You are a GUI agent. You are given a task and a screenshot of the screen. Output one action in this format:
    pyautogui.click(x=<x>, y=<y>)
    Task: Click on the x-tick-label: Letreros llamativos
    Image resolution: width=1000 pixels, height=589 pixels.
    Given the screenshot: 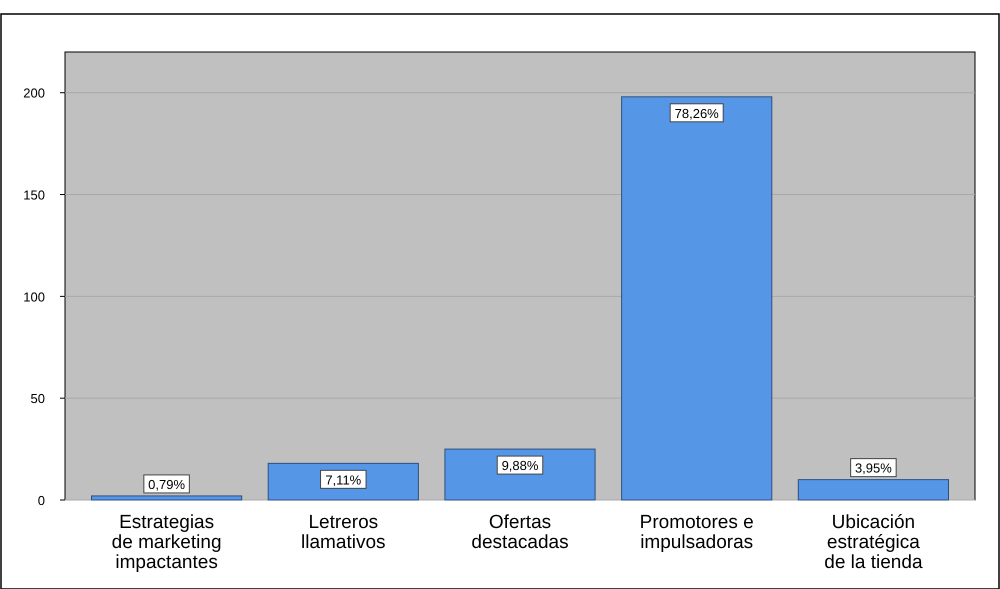 What is the action you would take?
    pyautogui.click(x=343, y=532)
    